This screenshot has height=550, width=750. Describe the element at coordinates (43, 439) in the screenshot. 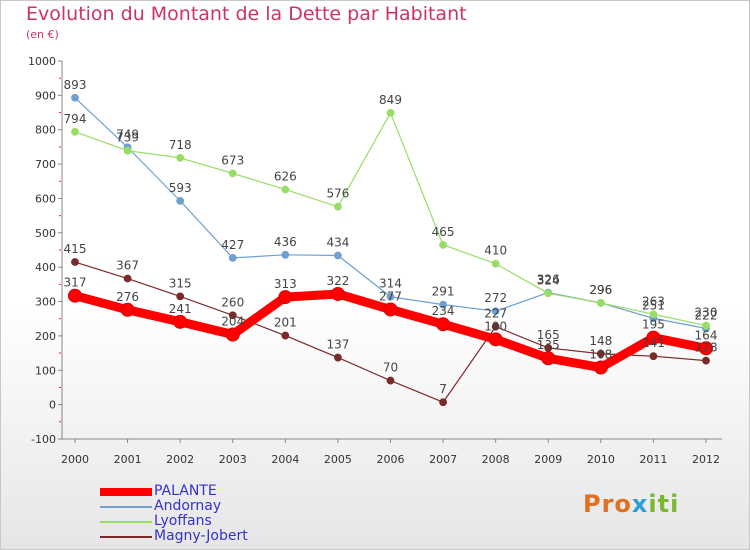

I see `y-tick-label: -100` at that location.